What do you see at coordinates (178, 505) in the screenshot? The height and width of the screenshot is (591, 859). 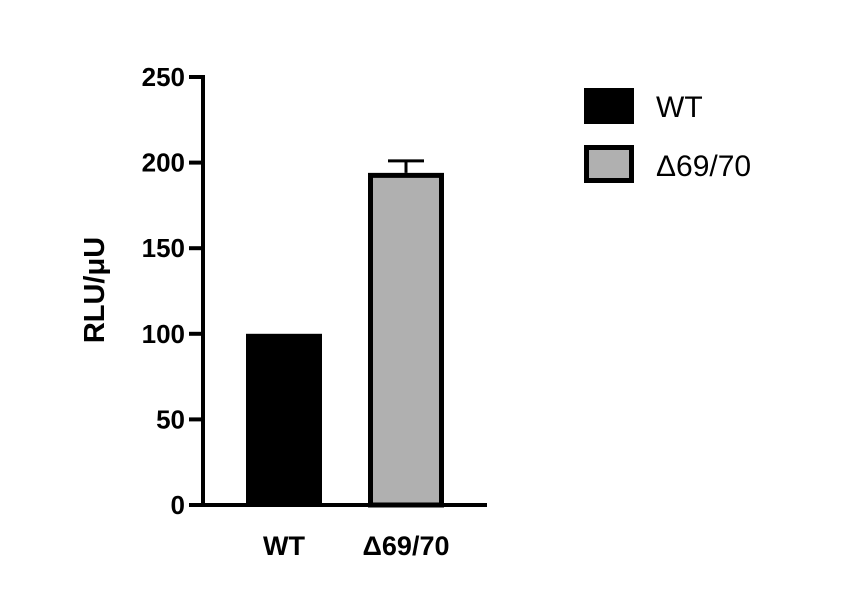 I see `y-tick-label: 0` at bounding box center [178, 505].